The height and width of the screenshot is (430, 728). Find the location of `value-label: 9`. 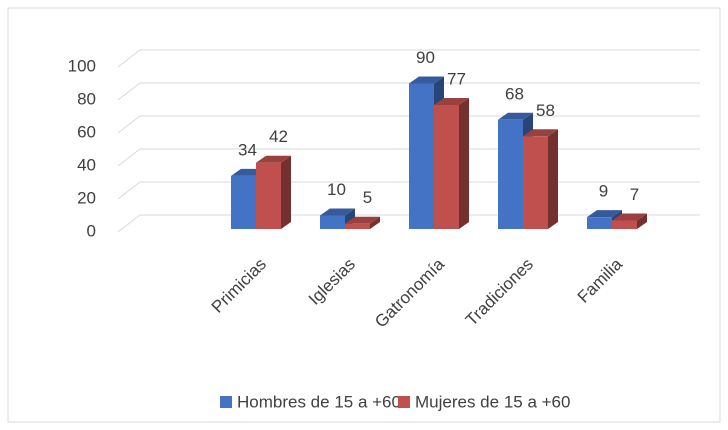

value-label: 9 is located at coordinates (603, 191).